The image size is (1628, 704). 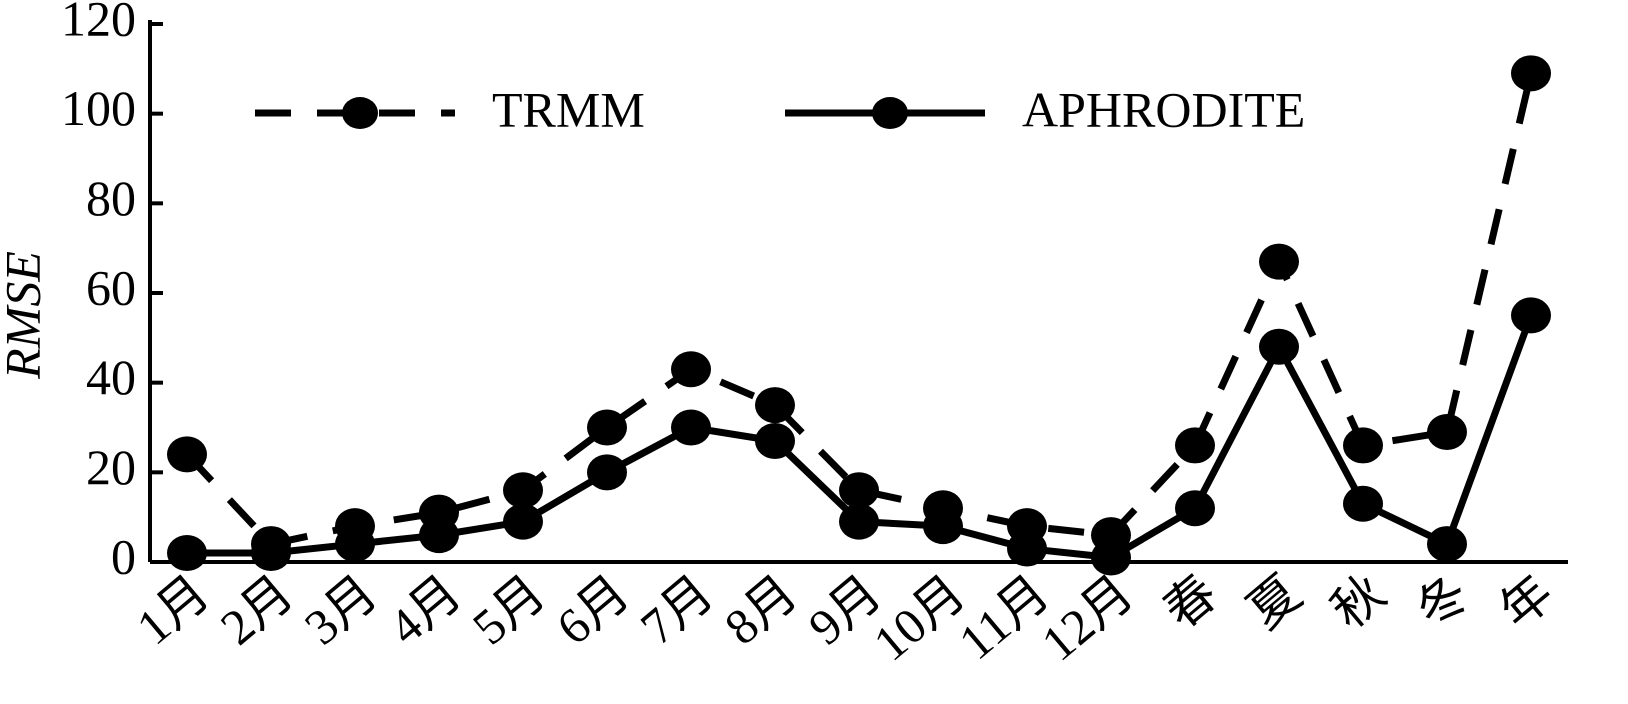 What do you see at coordinates (256, 609) in the screenshot?
I see `x-tick-label: 2月` at bounding box center [256, 609].